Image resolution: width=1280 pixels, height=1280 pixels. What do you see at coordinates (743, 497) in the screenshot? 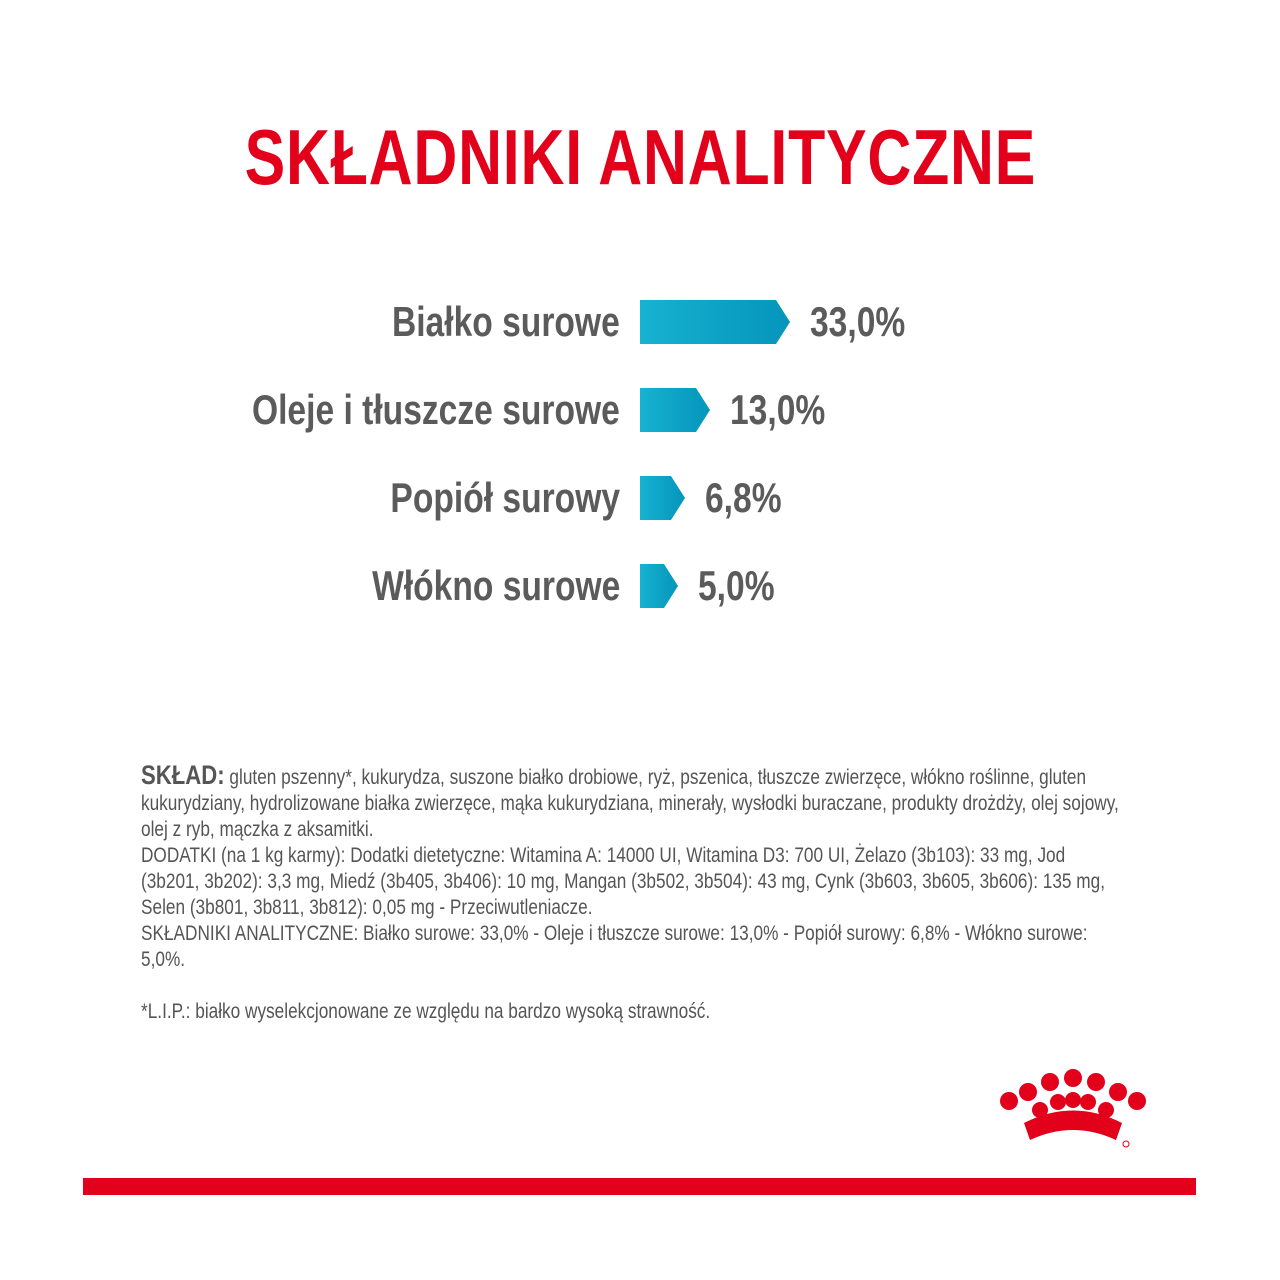
I see `value-label: 6,8%` at bounding box center [743, 497].